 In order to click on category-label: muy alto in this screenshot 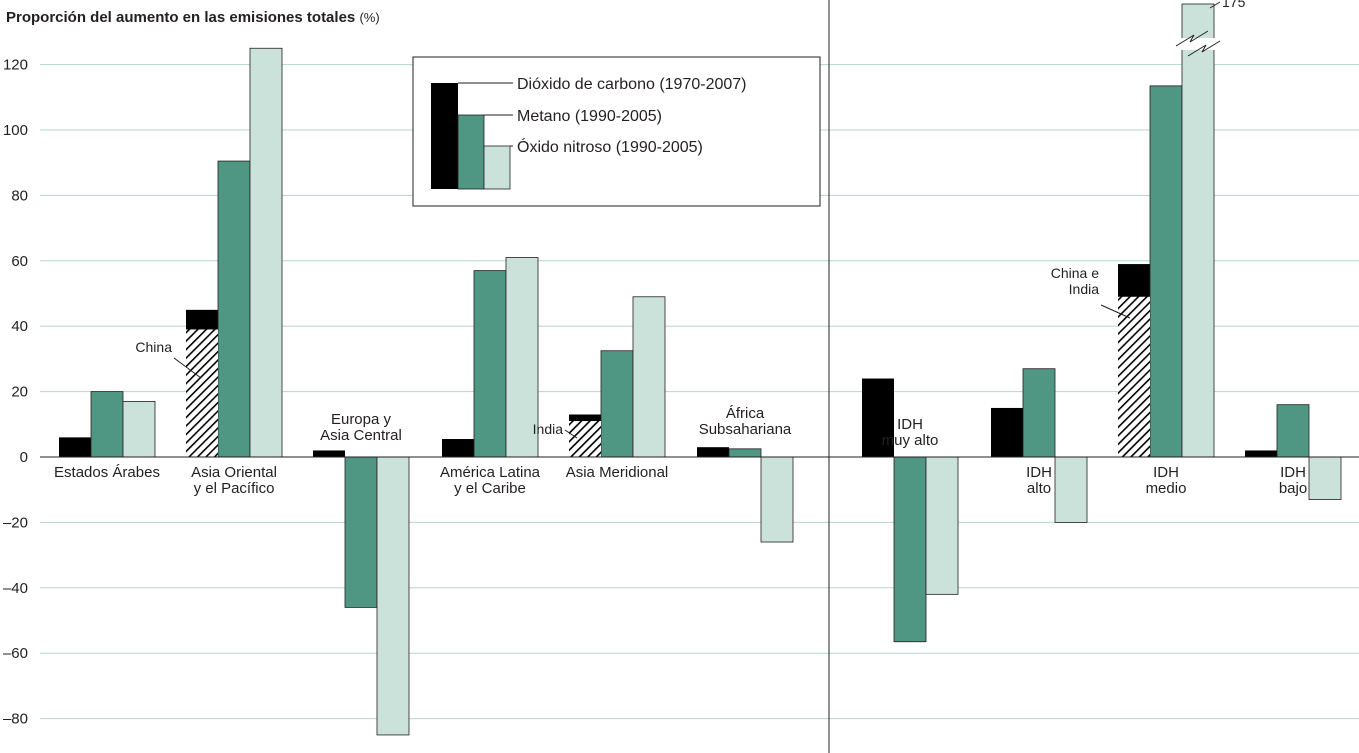, I will do `click(910, 440)`.